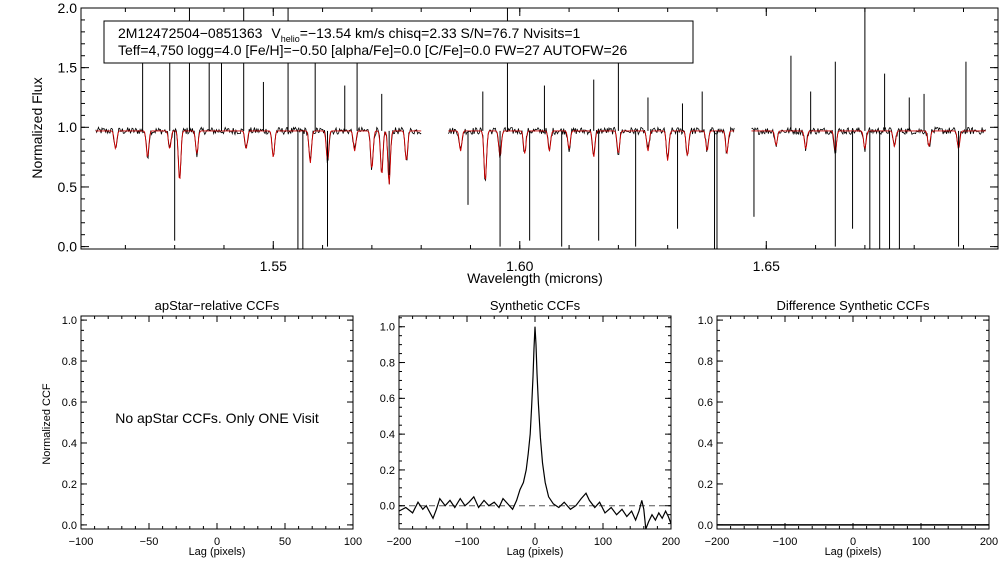  Describe the element at coordinates (785, 542) in the screenshot. I see `difference-ccf-xtick-label: −100` at that location.